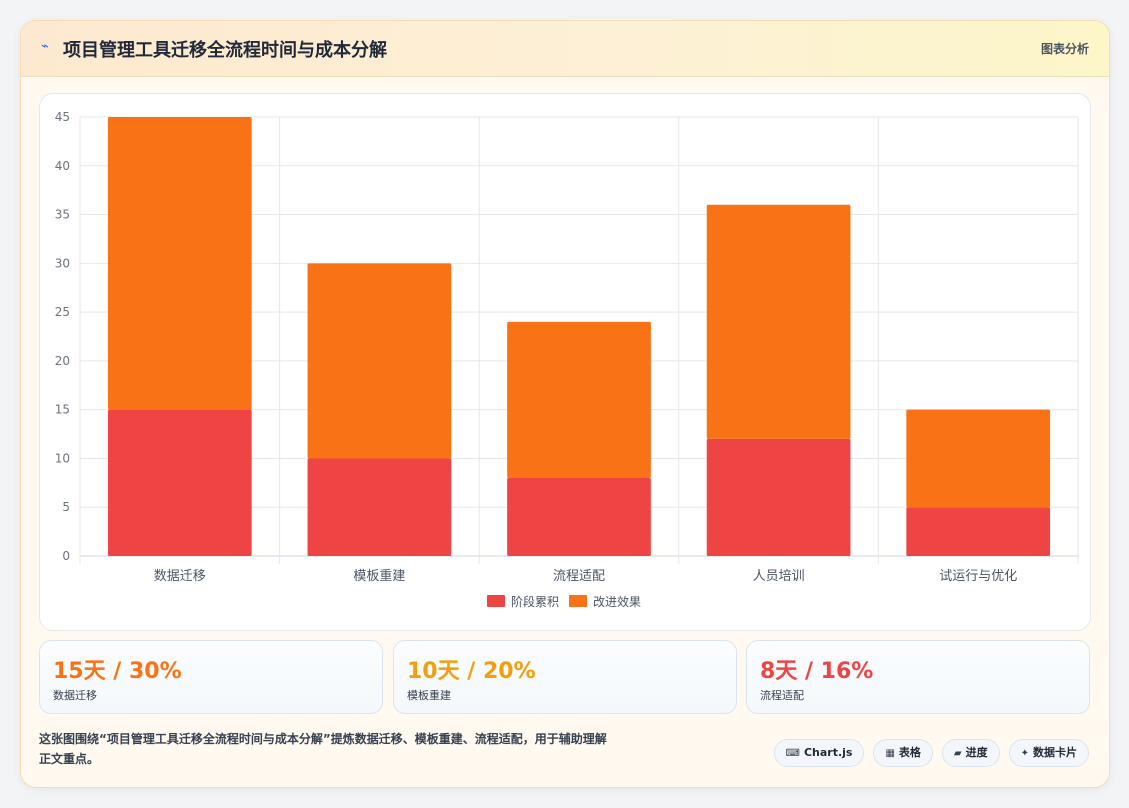 This screenshot has width=1129, height=808. What do you see at coordinates (535, 601) in the screenshot?
I see `legend-label: 阶段累积` at bounding box center [535, 601].